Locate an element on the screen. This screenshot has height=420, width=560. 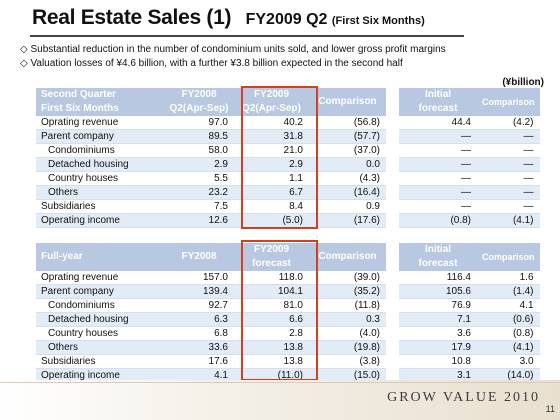
cell-initial-forecast: (0.8) is located at coordinates (438, 220).